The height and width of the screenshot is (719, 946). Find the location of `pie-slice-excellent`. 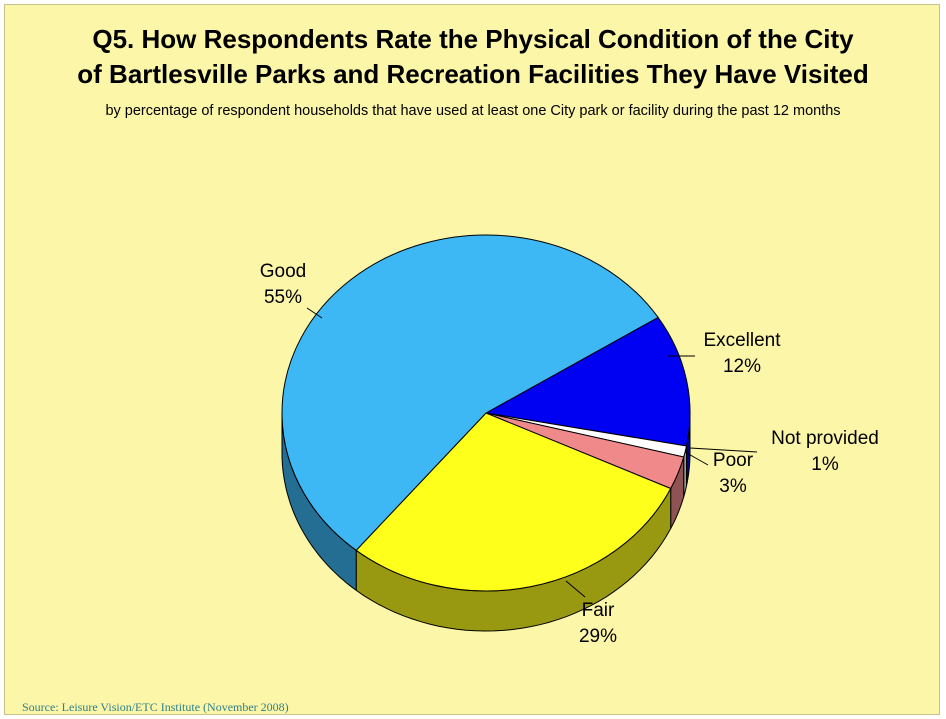

pie-slice-excellent is located at coordinates (587, 381).